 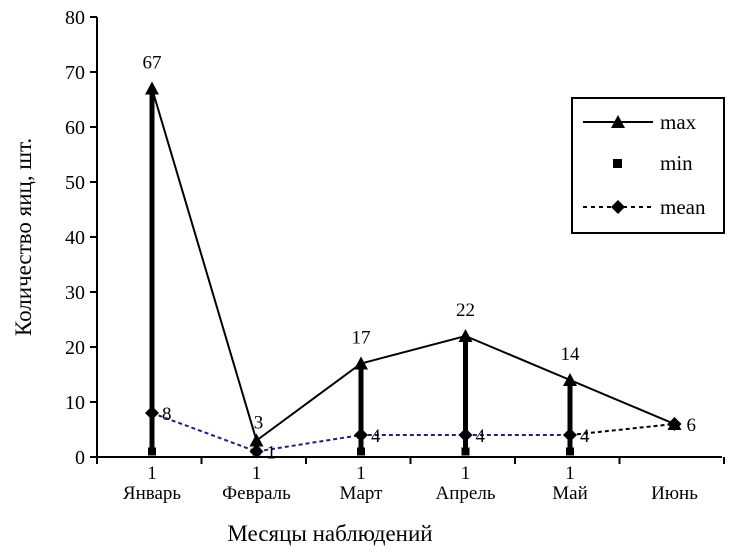 I want to click on legend-mean-label: mean, so click(x=683, y=207).